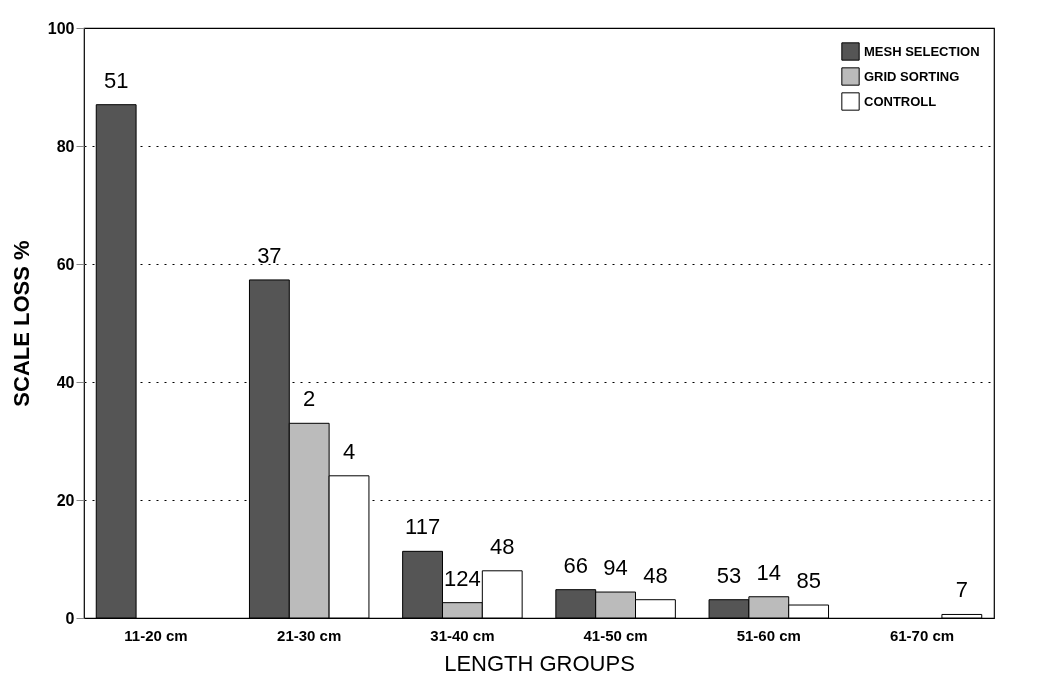  Describe the element at coordinates (309, 635) in the screenshot. I see `x-tick-label: 21-30 cm` at that location.